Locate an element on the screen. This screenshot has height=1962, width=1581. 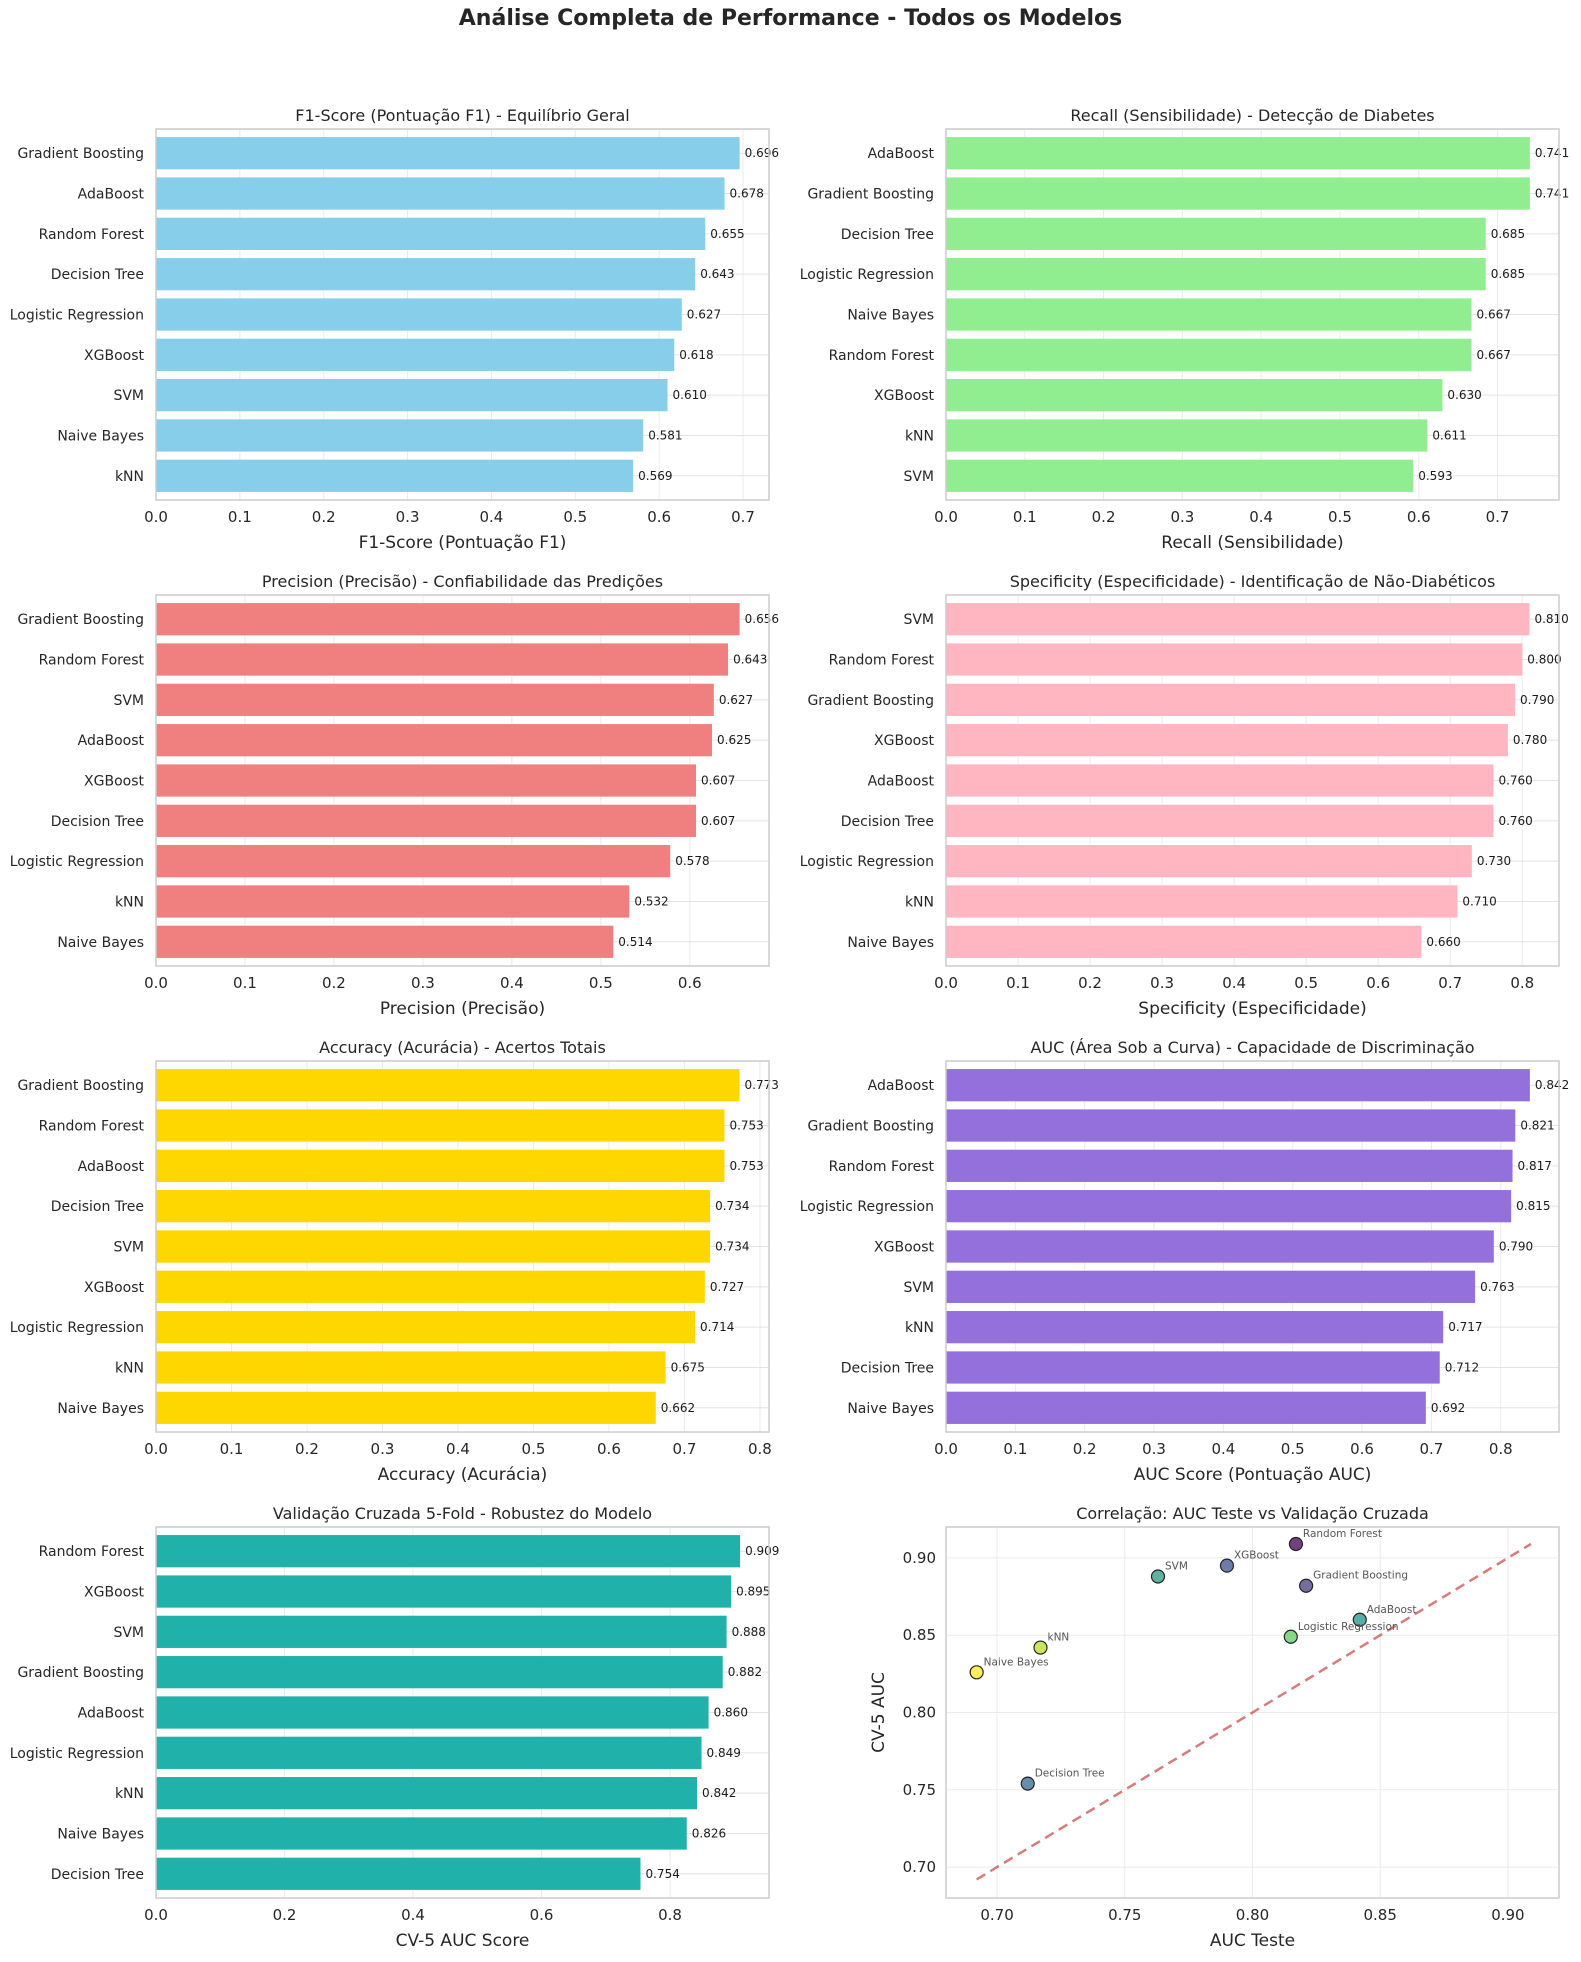
chart8-xtick-label: 0.90 is located at coordinates (1507, 1915).